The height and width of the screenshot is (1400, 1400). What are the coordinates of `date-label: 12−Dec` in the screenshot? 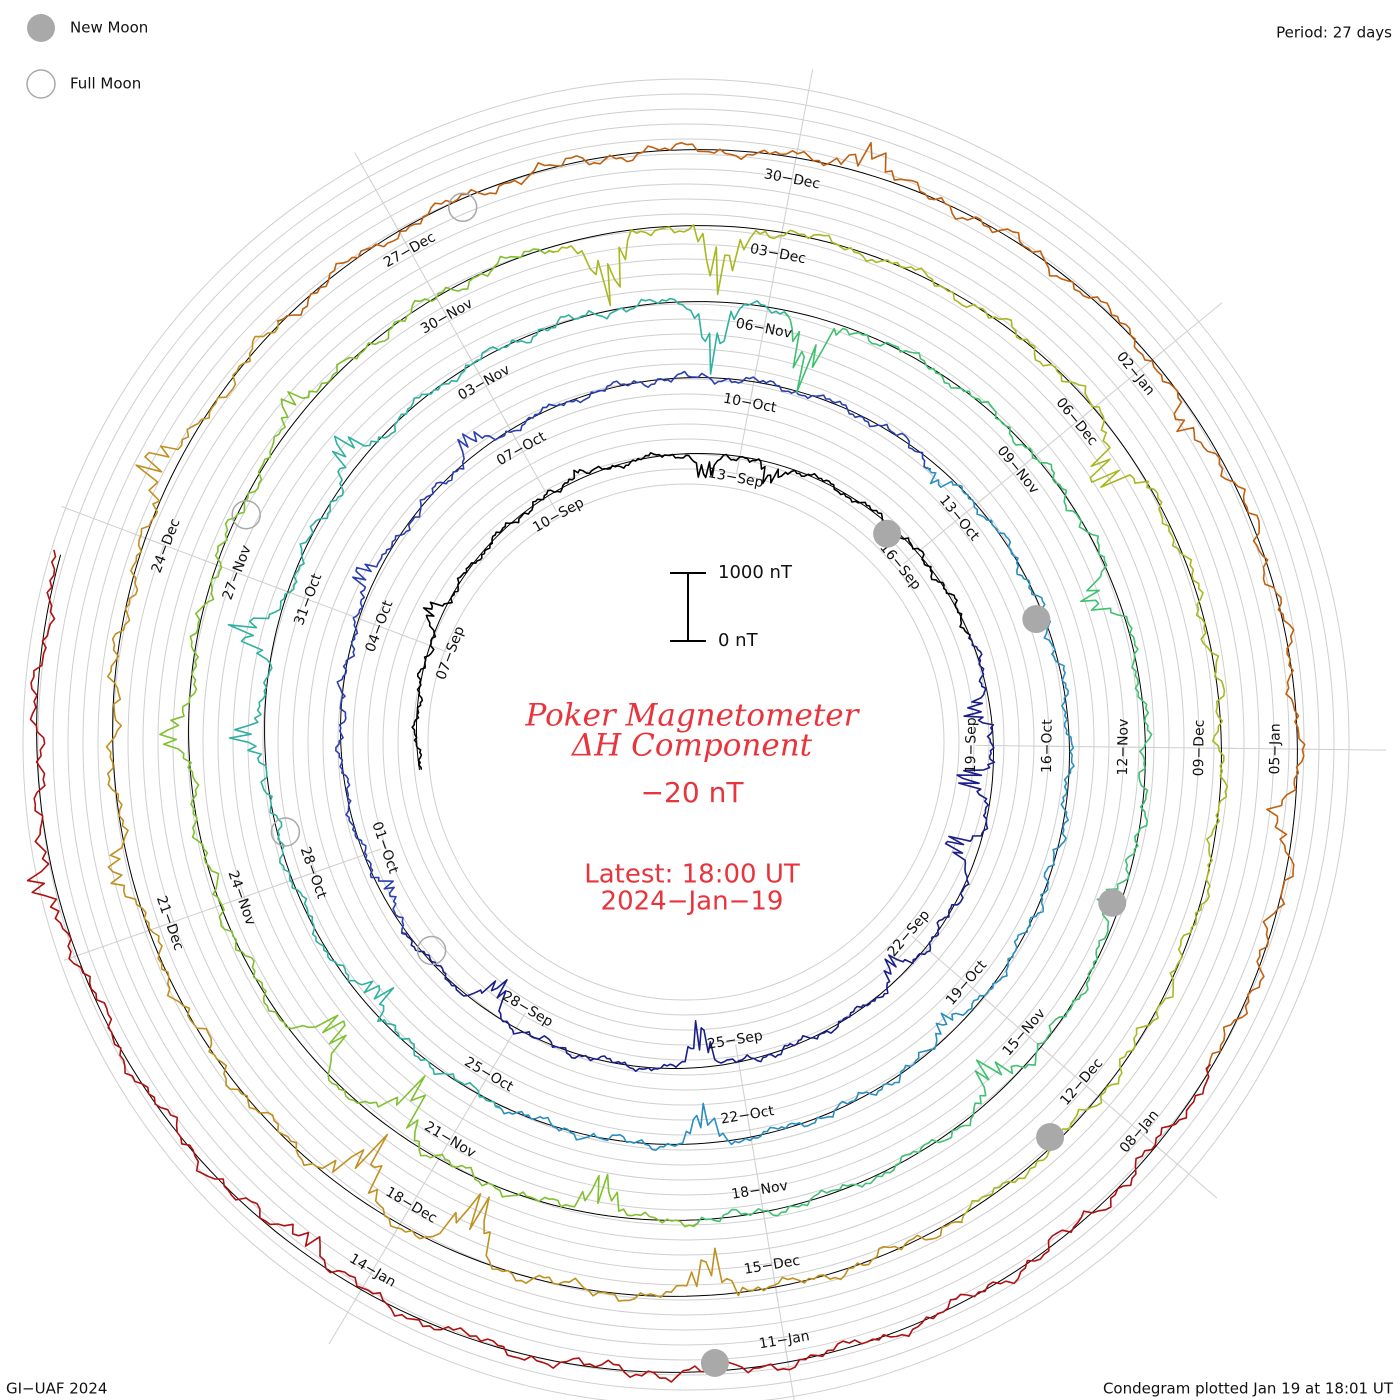 It's located at (1081, 1081).